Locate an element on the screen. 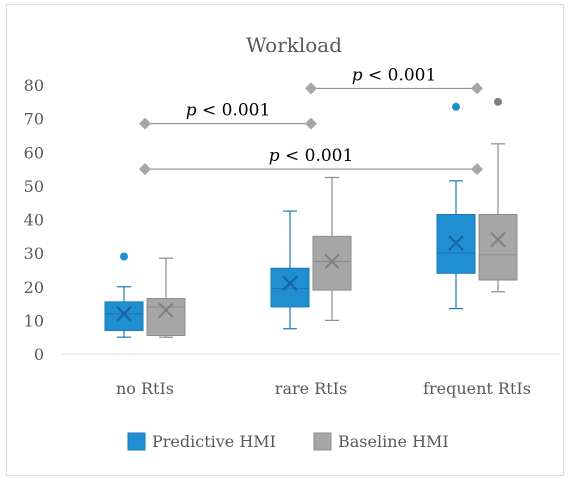 Image resolution: width=570 pixels, height=481 pixels. significance-annotations: p < 0.001 p < 0.001 p < 0.001 is located at coordinates (311, 120).